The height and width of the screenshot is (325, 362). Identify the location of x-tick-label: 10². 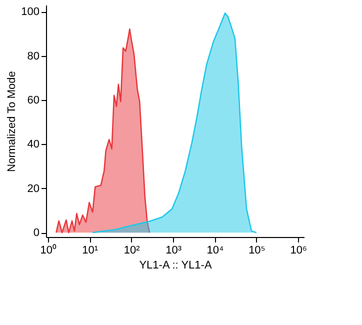
(132, 250).